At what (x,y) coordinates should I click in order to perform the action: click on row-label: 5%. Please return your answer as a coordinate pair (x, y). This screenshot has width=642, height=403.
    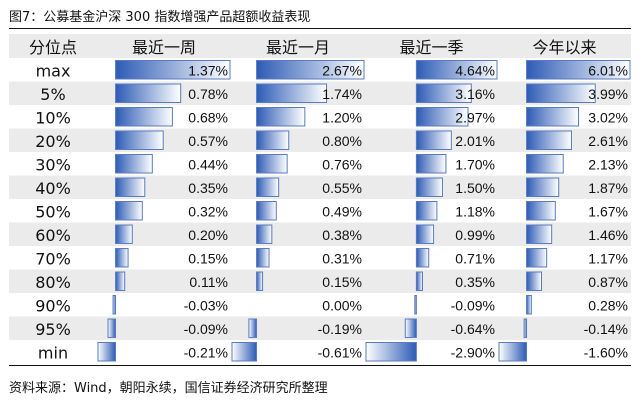
    Looking at the image, I should click on (52, 94).